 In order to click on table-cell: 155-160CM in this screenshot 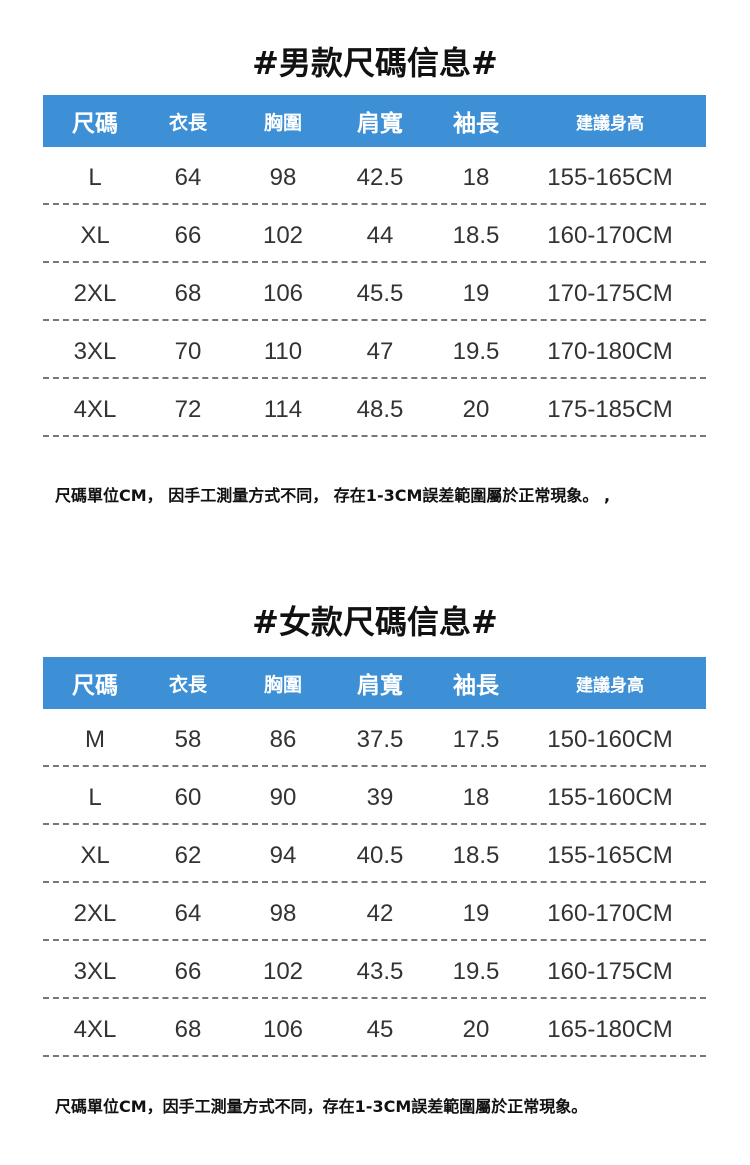, I will do `click(610, 797)`.